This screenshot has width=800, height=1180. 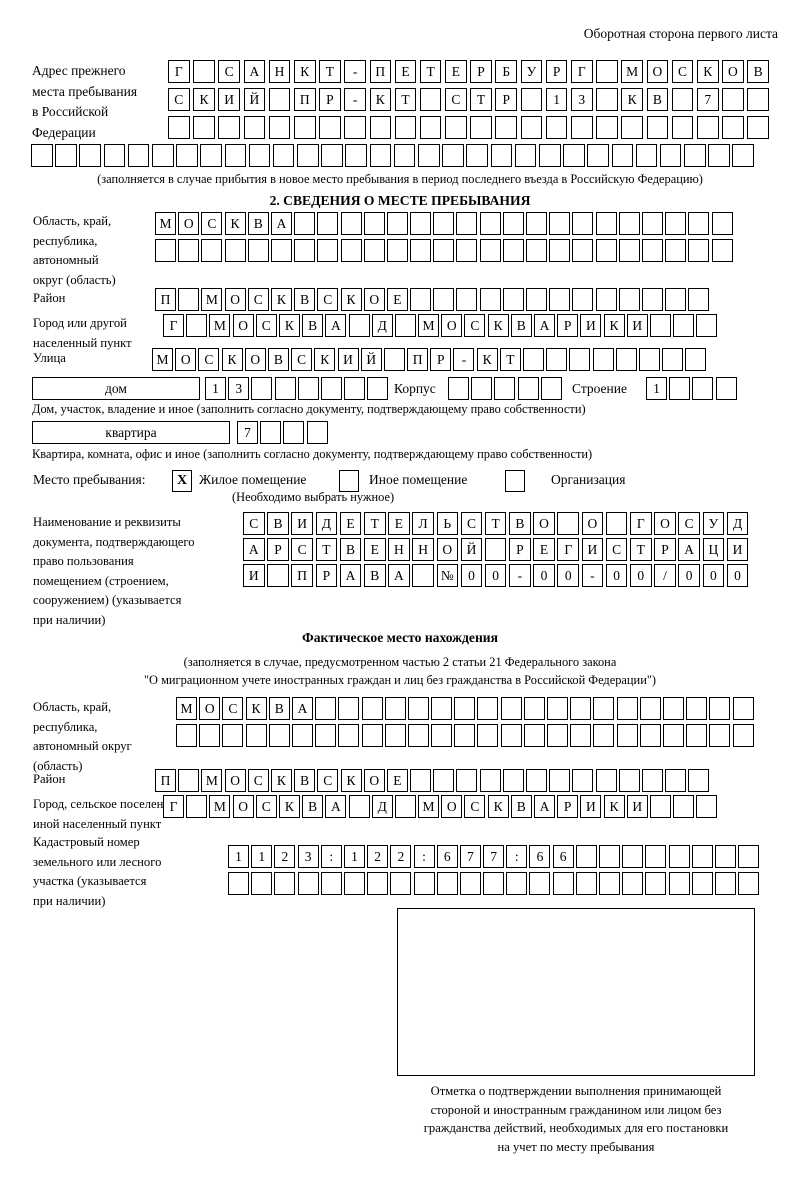 I want to click on char-cell: И, so click(x=737, y=549).